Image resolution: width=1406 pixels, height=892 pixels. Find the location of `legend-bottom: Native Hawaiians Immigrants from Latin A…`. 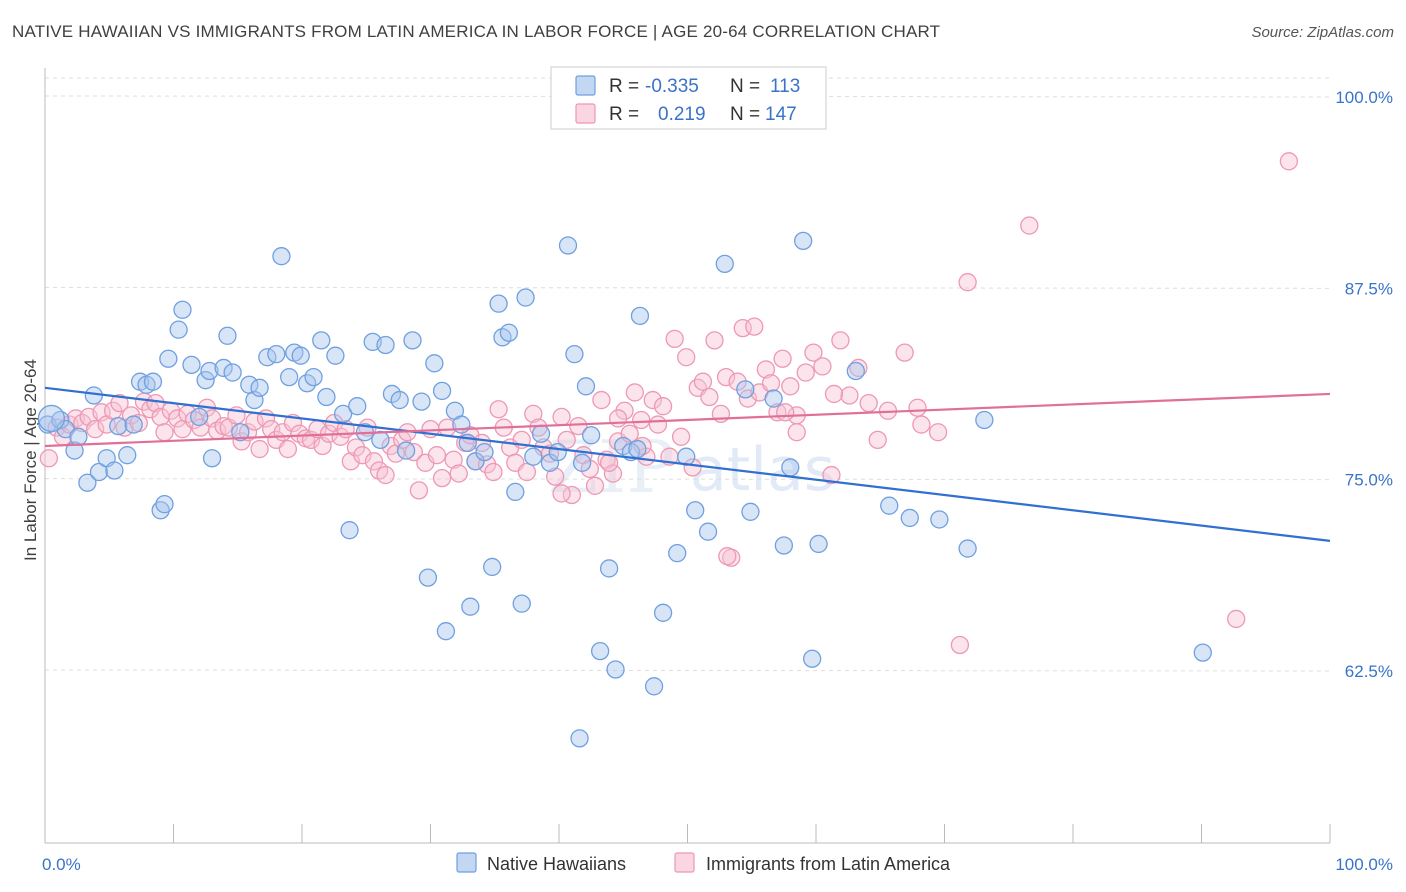

legend-bottom: Native Hawaiians Immigrants from Latin A… is located at coordinates (703, 863).